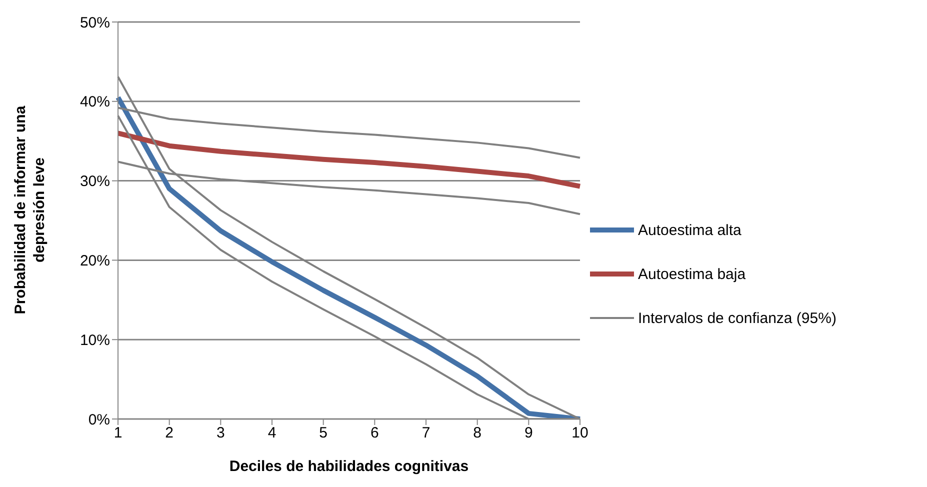 This screenshot has width=927, height=487. Describe the element at coordinates (349, 466) in the screenshot. I see `x-axis-title: Deciles de habilidades cognitivas` at that location.